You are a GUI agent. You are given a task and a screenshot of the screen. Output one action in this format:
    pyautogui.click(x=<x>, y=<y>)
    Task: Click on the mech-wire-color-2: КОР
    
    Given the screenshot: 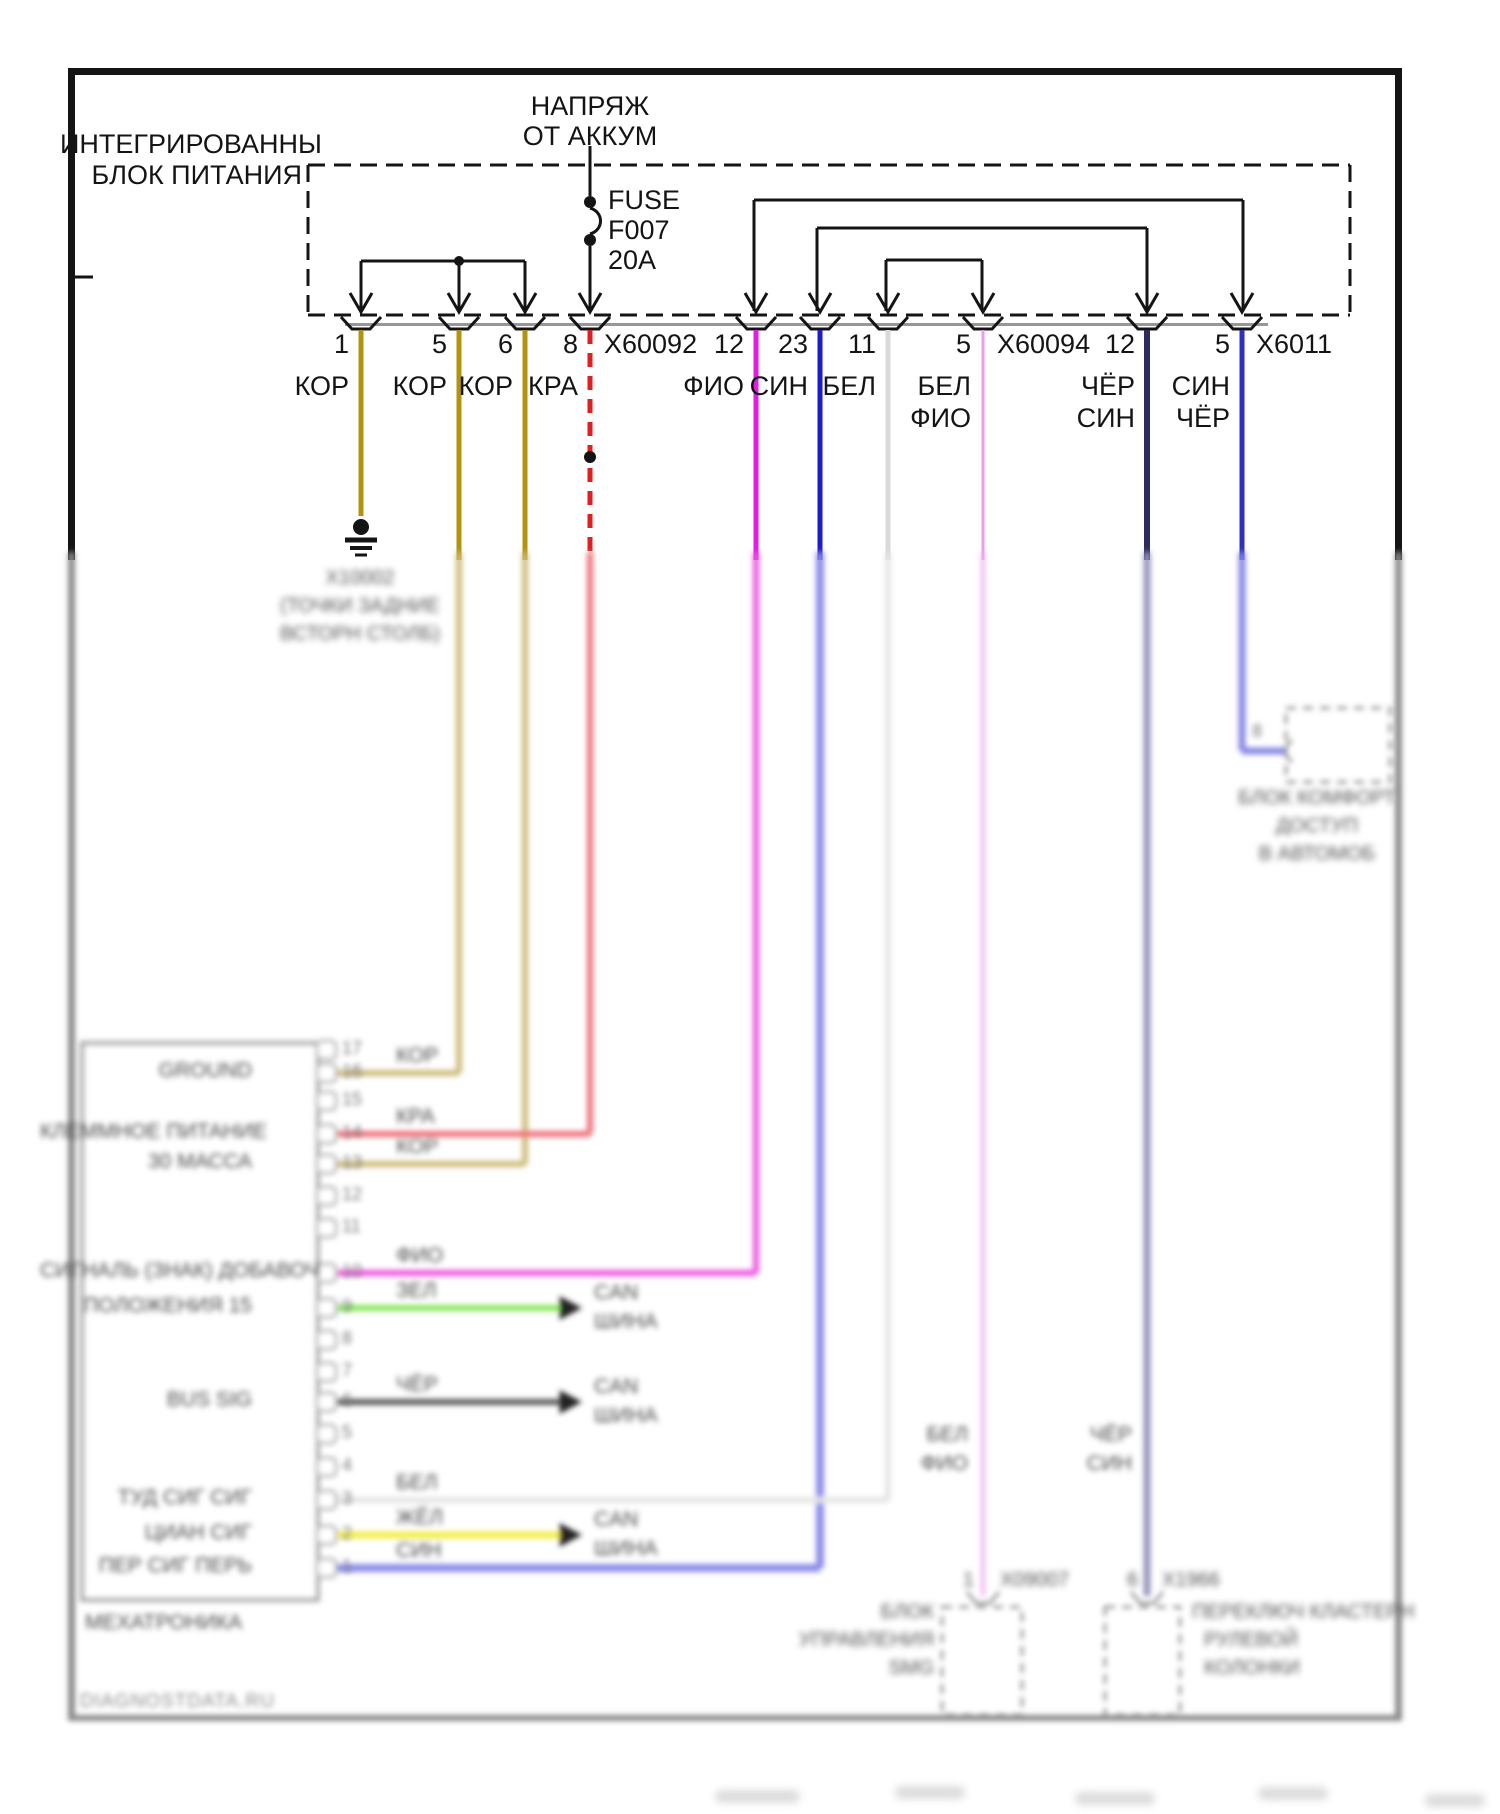 What is the action you would take?
    pyautogui.click(x=417, y=1146)
    